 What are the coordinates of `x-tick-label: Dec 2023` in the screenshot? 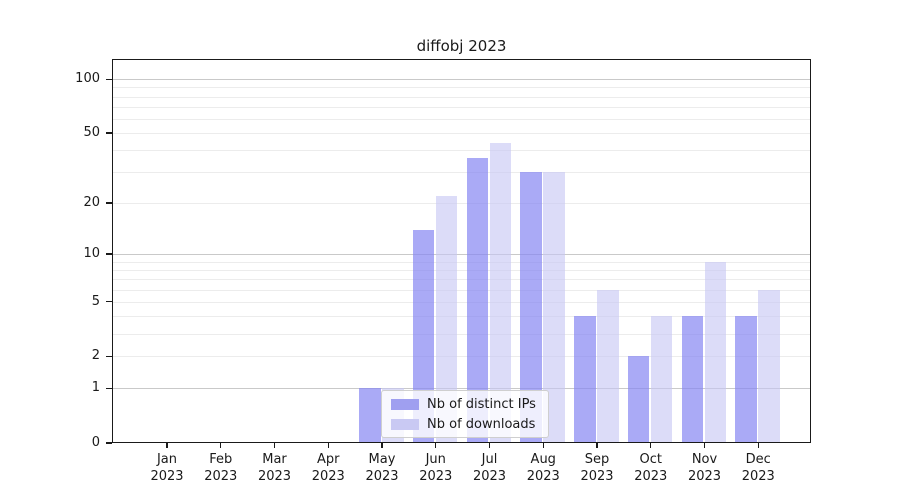 It's located at (758, 468).